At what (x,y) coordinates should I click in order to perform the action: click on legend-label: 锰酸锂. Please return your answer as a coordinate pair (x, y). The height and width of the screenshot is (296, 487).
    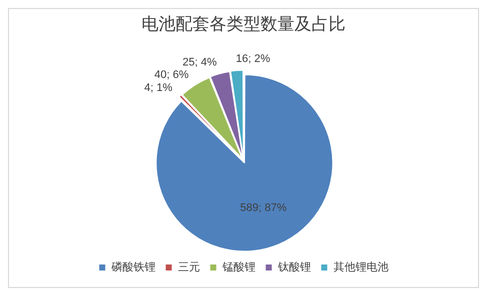
    Looking at the image, I should click on (238, 267).